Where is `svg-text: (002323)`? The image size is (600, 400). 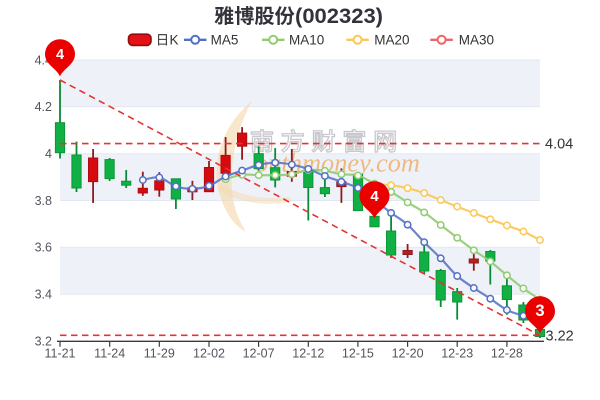
svg-text: (002323) is located at coordinates (339, 16).